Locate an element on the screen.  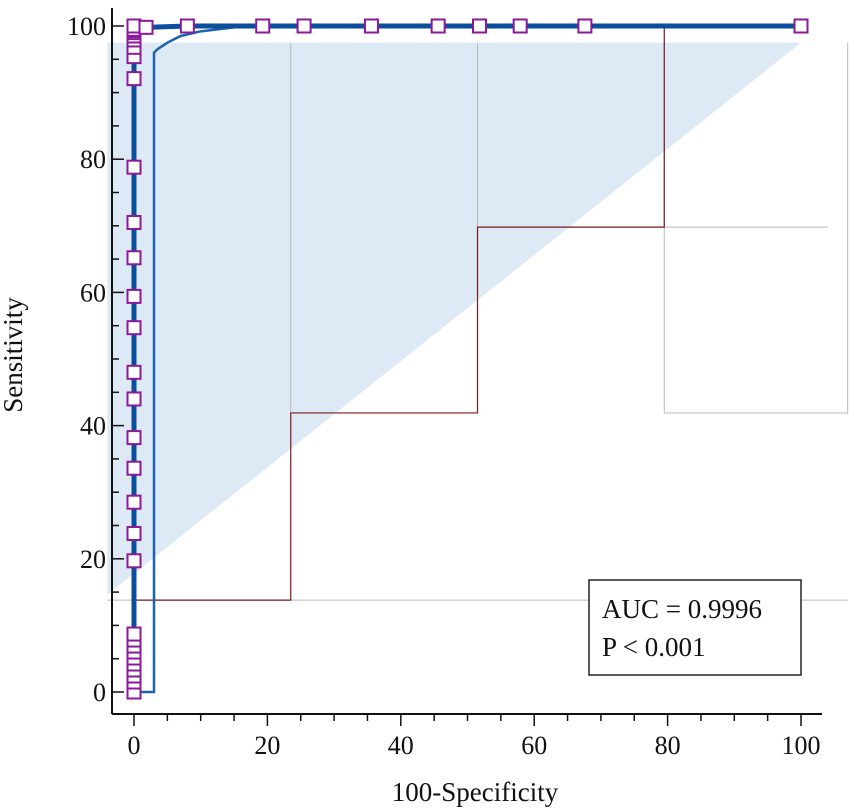
x-tick-label: 60 is located at coordinates (534, 745).